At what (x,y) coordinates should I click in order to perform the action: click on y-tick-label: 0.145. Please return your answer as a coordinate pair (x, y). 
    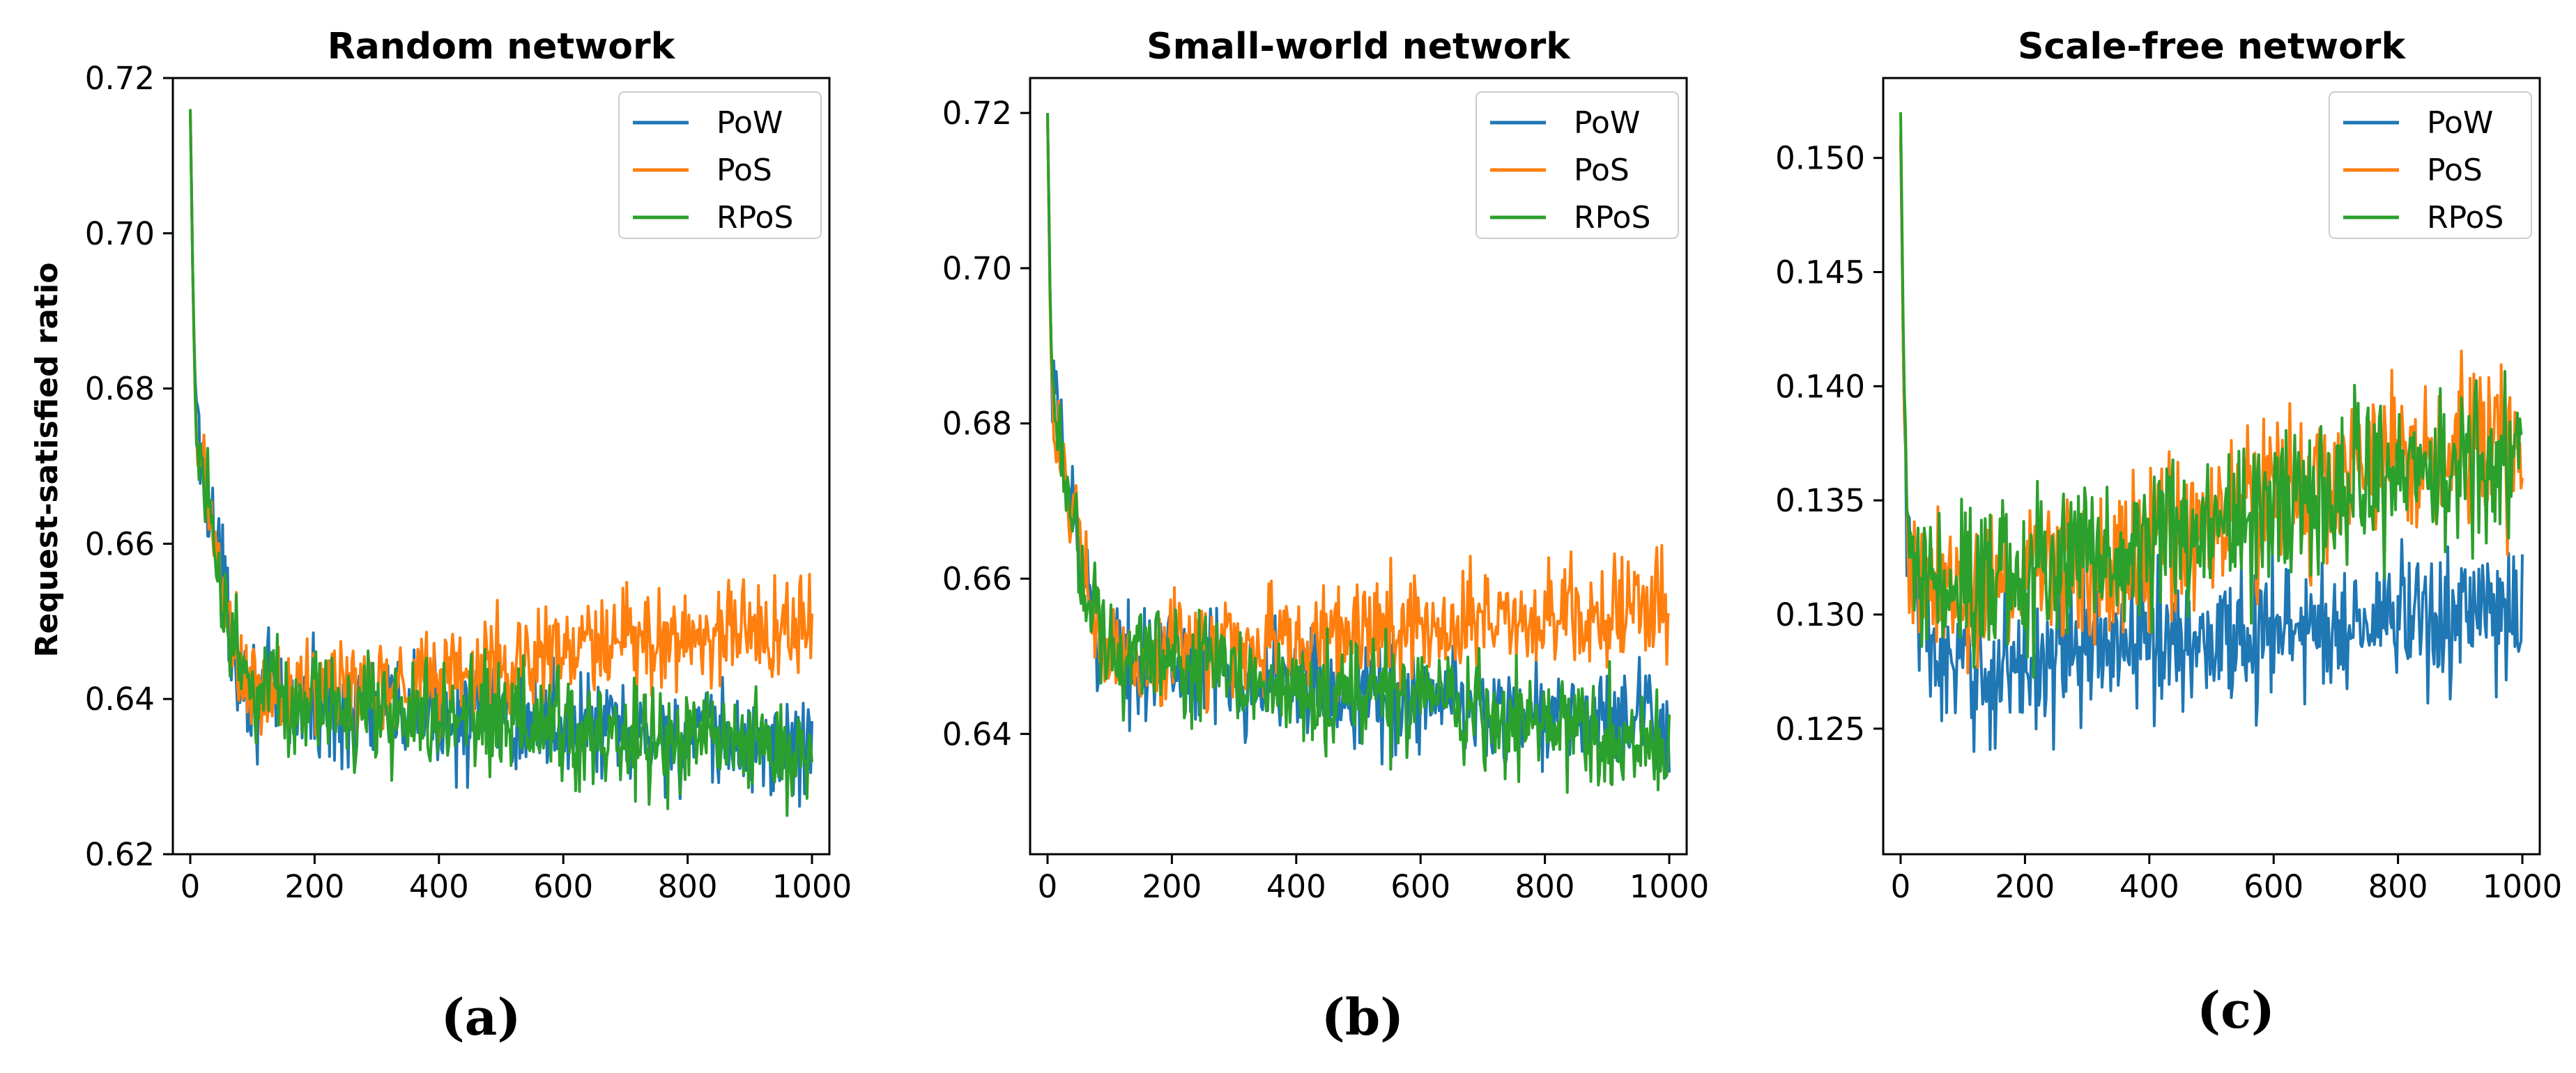
    Looking at the image, I should click on (1820, 272).